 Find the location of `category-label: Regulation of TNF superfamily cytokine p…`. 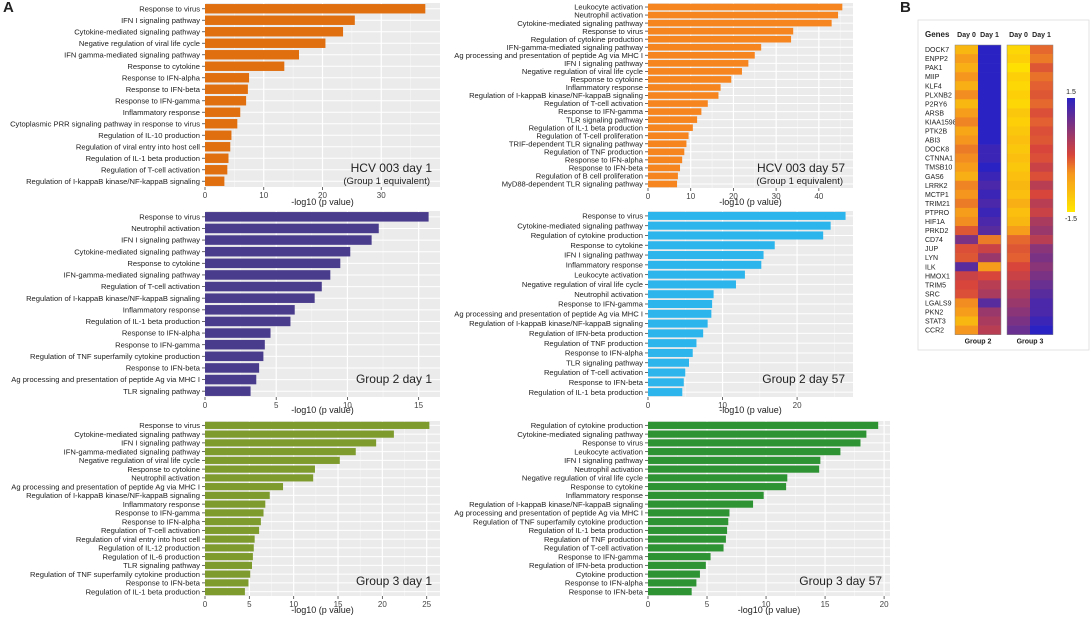

category-label: Regulation of TNF superfamily cytokine p… is located at coordinates (115, 356).